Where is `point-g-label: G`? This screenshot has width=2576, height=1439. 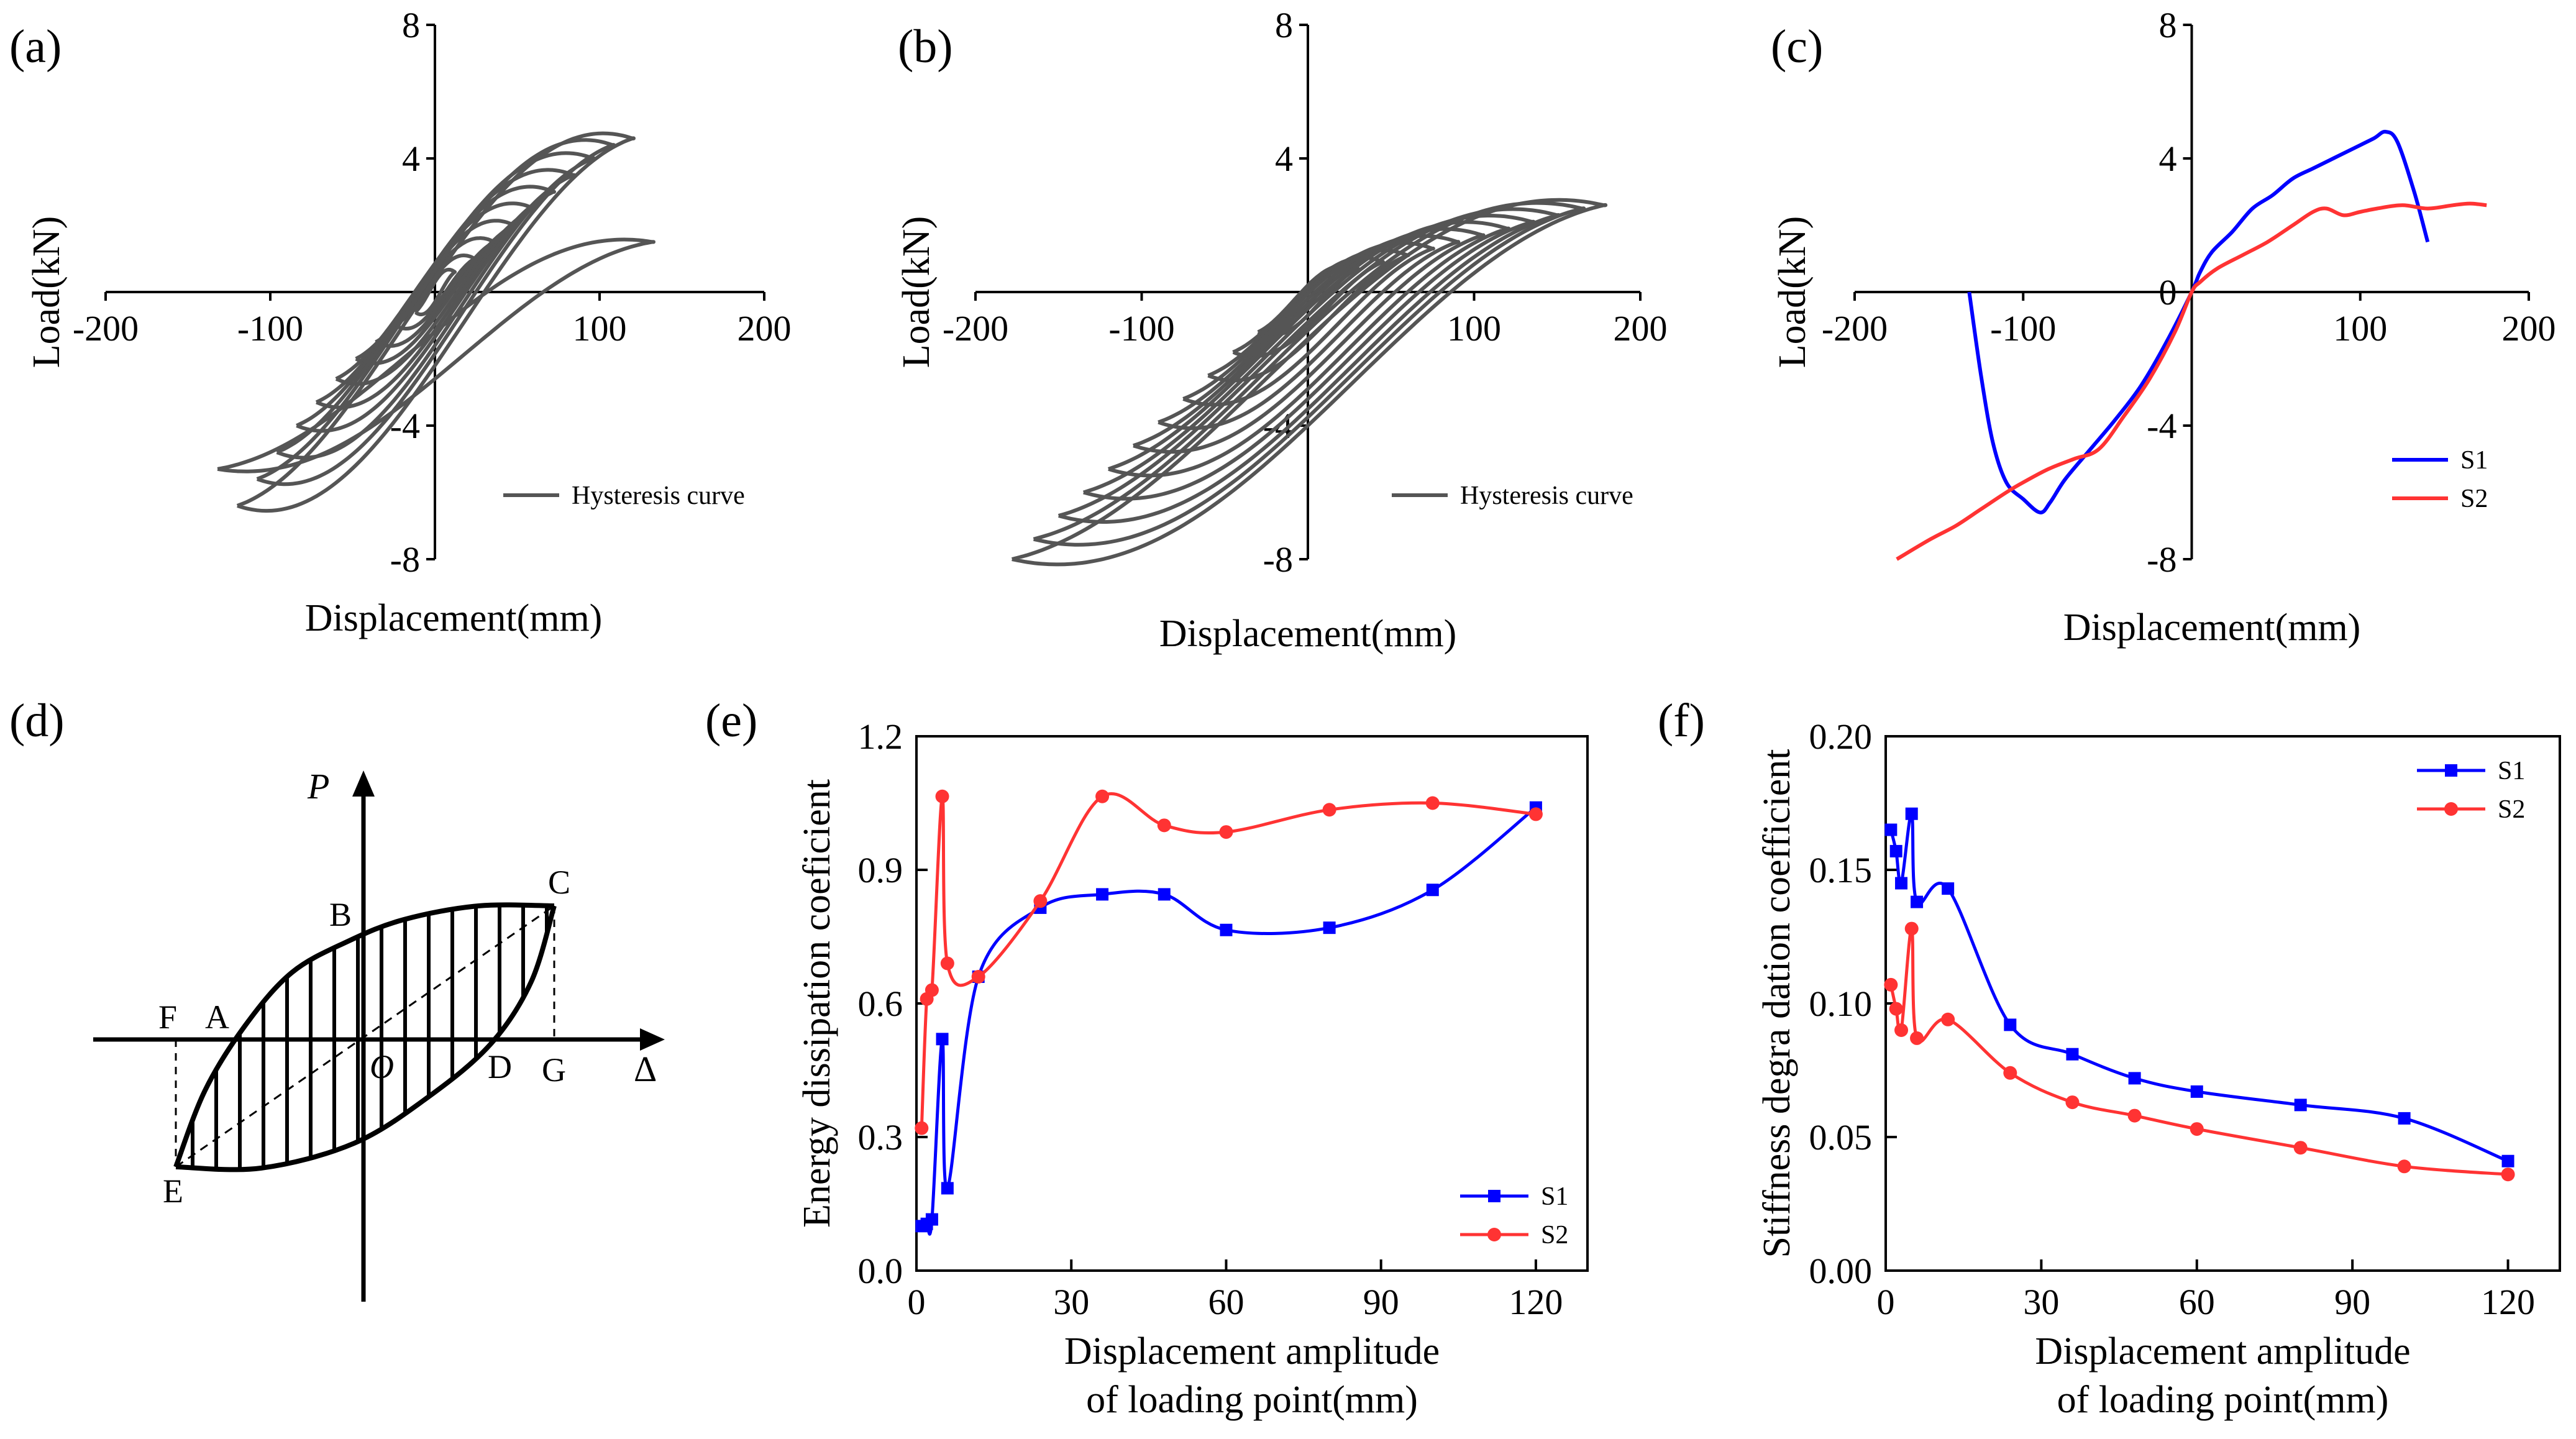
point-g-label: G is located at coordinates (554, 1070).